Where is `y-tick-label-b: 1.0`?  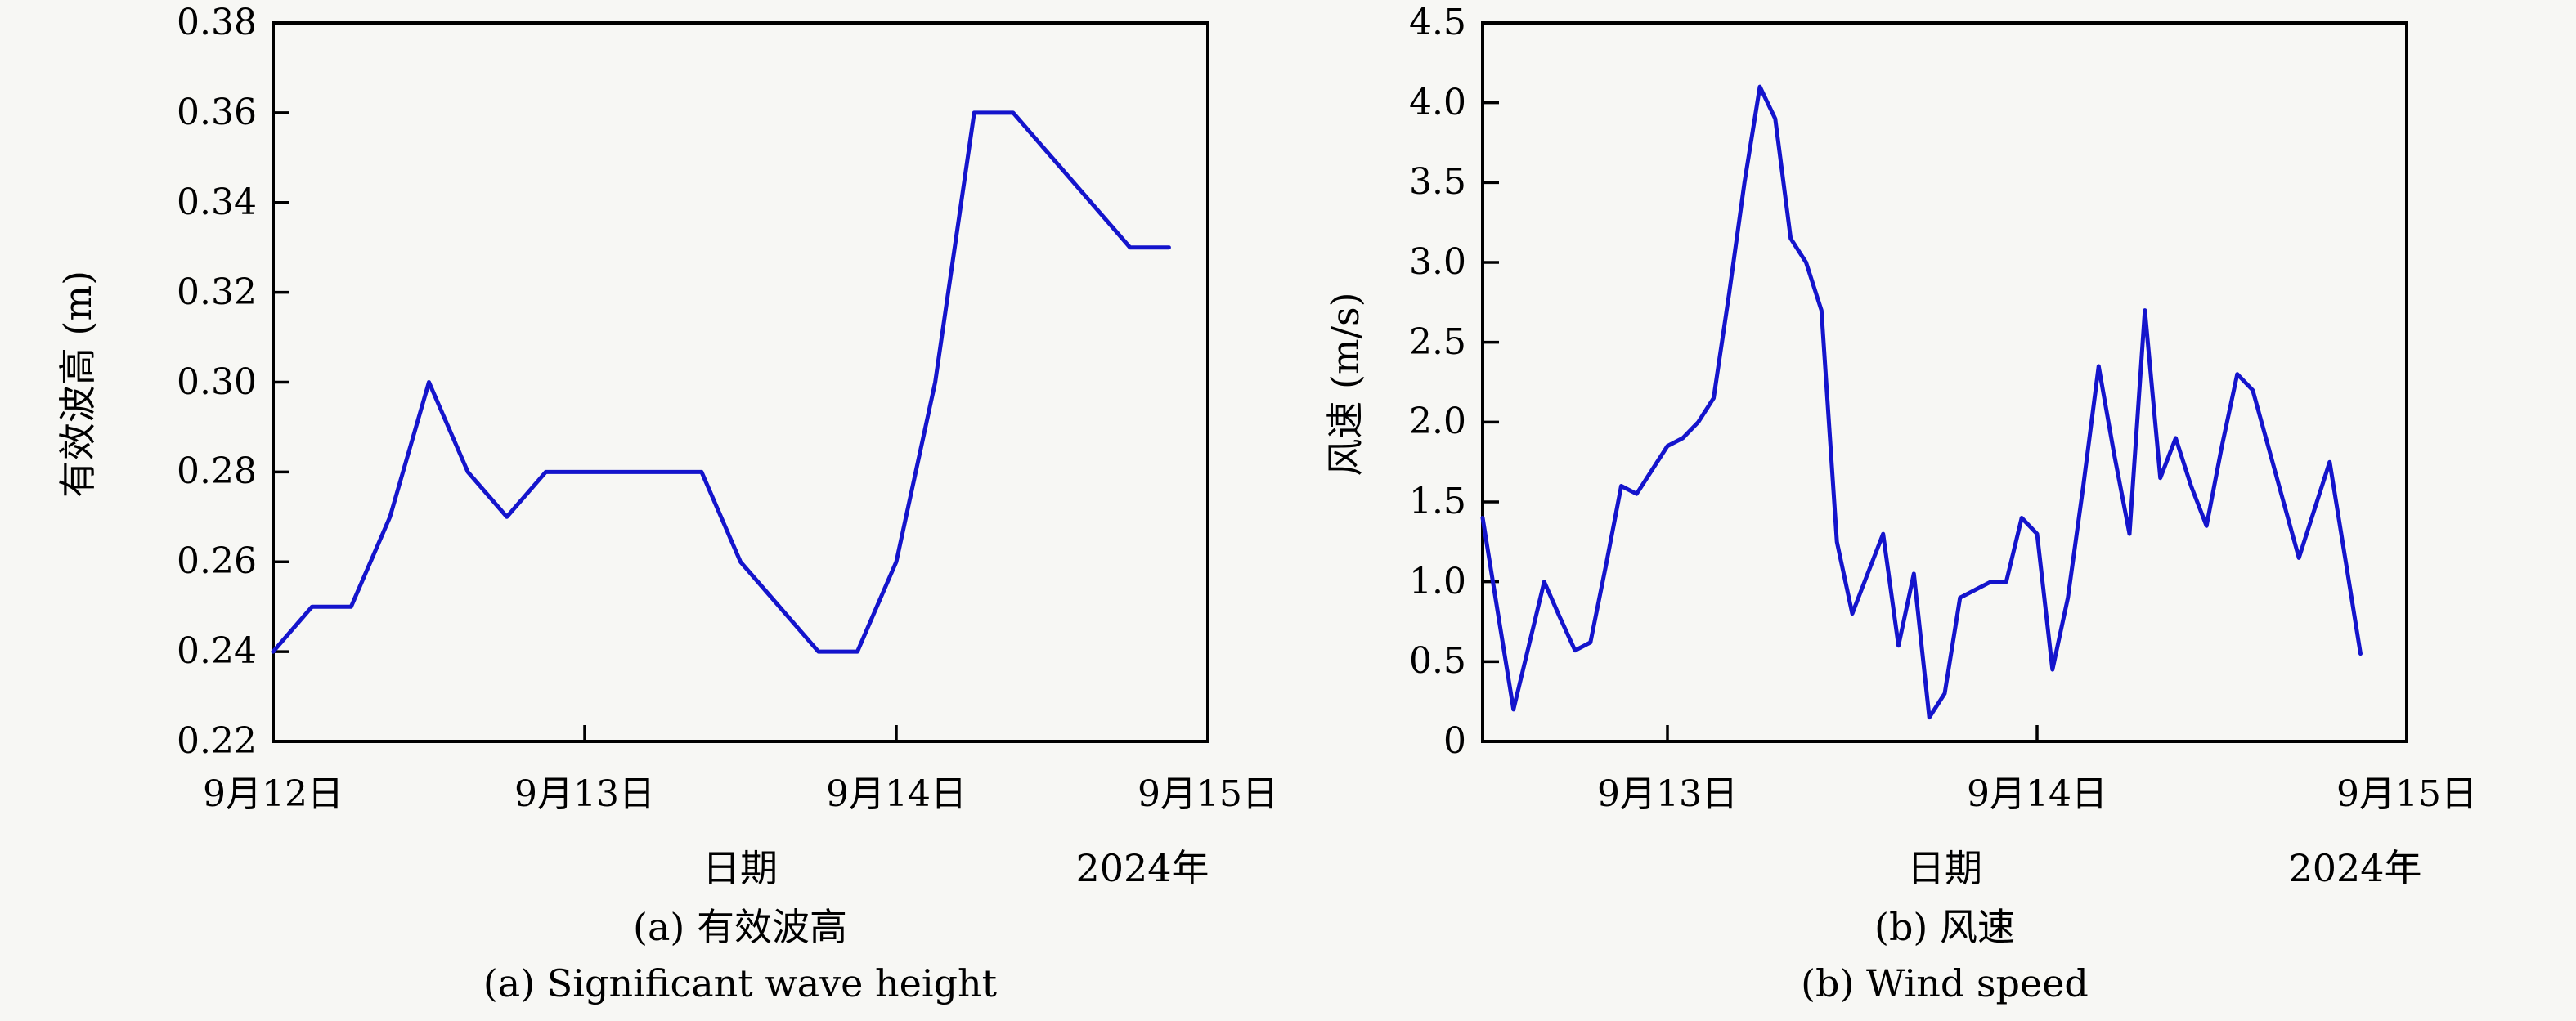
y-tick-label-b: 1.0 is located at coordinates (1437, 581).